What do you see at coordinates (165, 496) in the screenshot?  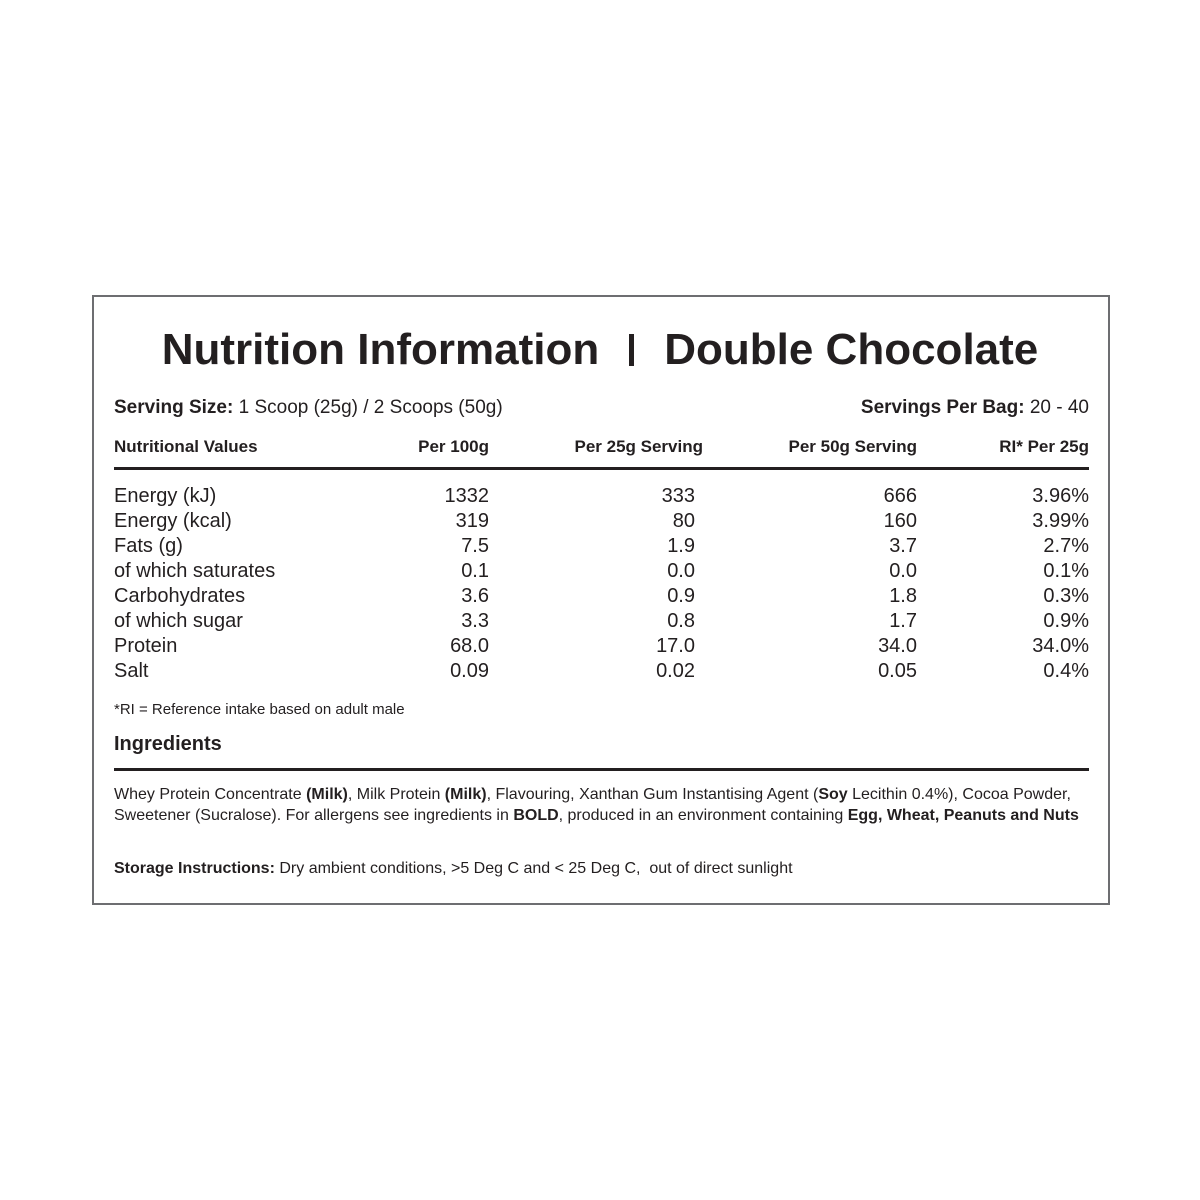 I see `nutrient-name: Energy (kJ)` at bounding box center [165, 496].